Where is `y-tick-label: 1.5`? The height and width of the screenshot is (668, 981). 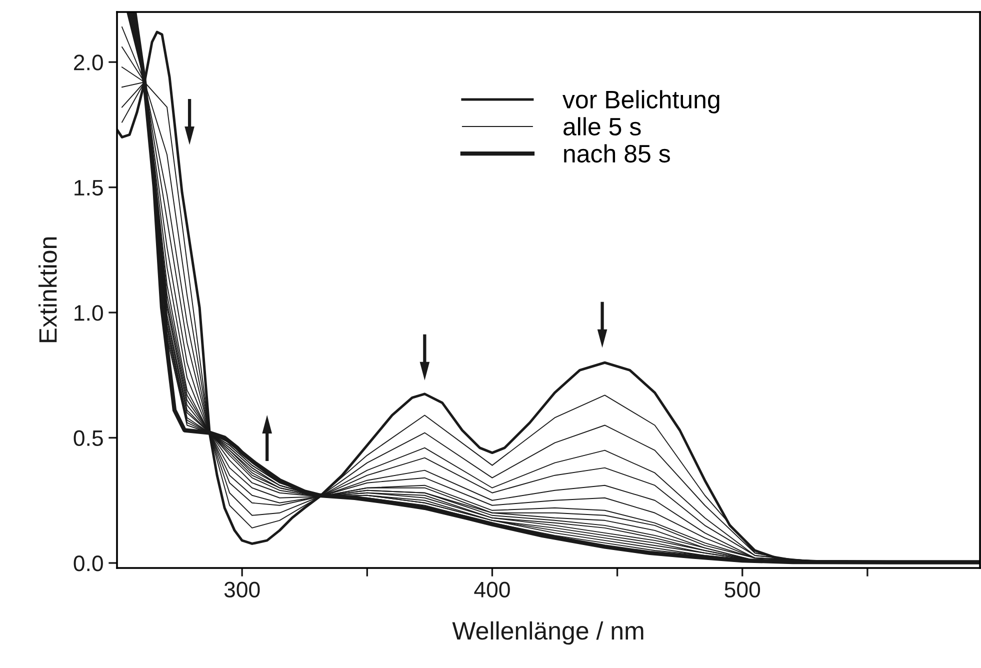 y-tick-label: 1.5 is located at coordinates (88, 188).